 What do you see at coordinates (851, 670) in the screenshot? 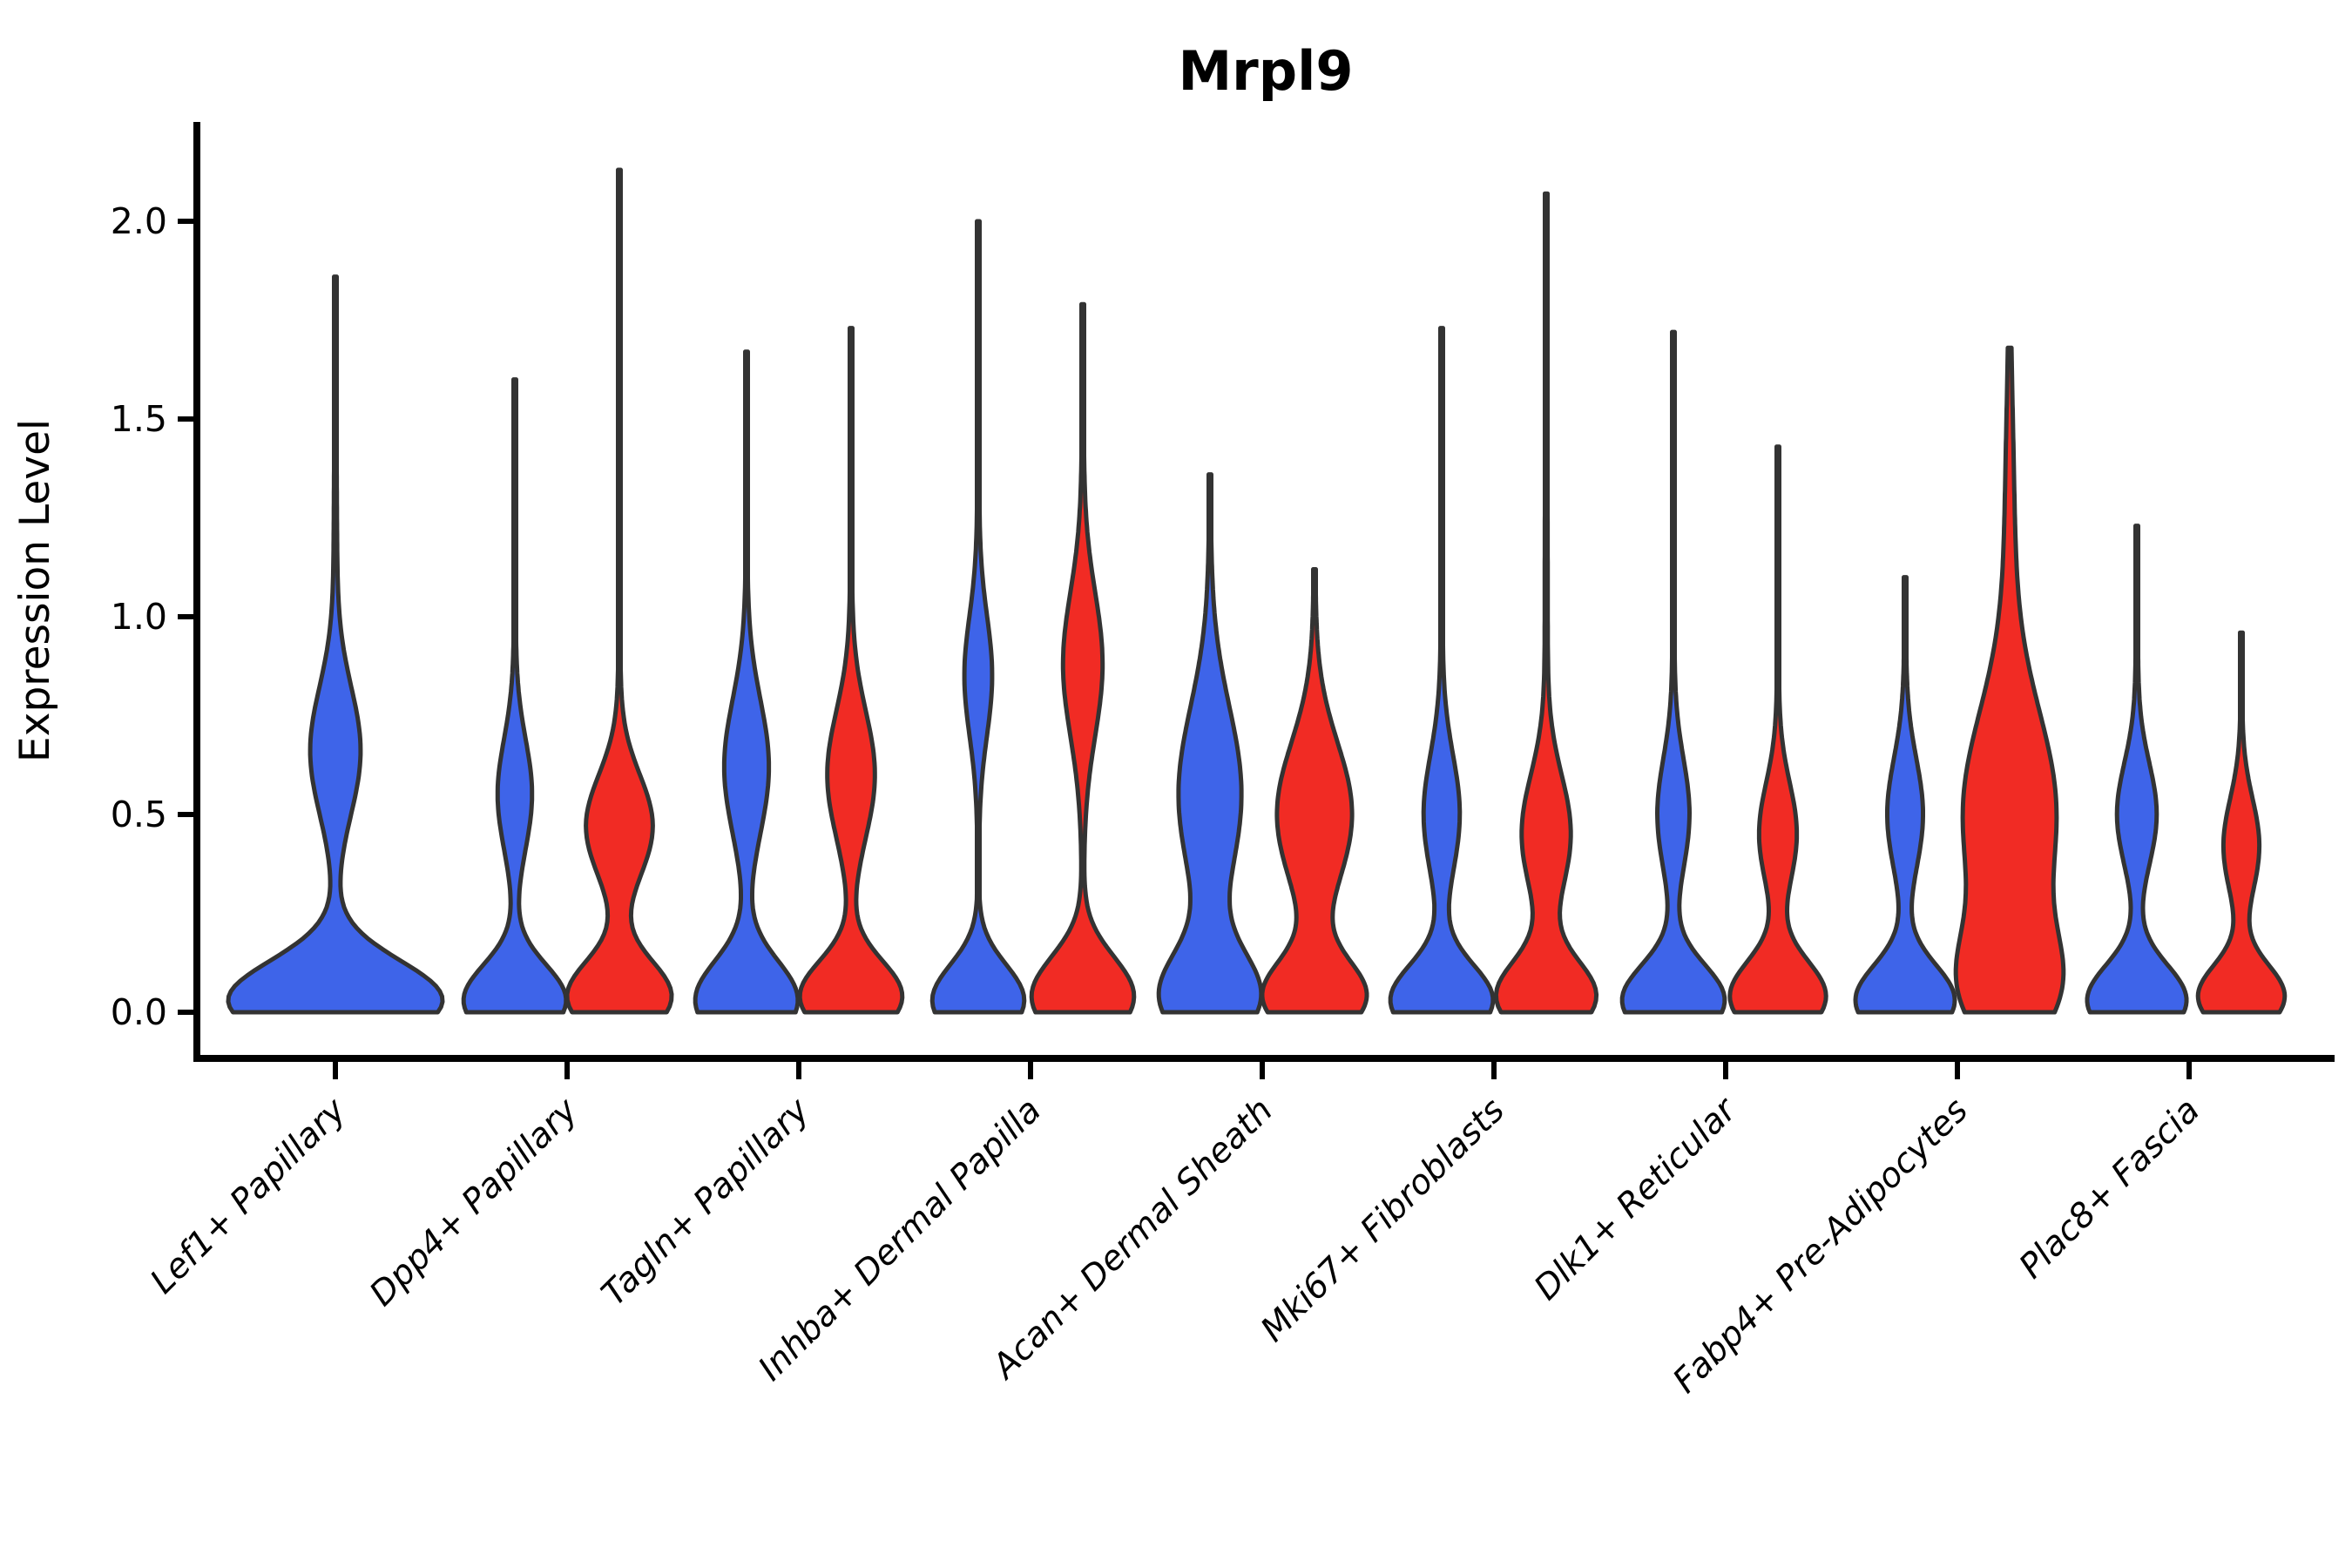
I see `violin-red-tagln-papillary` at bounding box center [851, 670].